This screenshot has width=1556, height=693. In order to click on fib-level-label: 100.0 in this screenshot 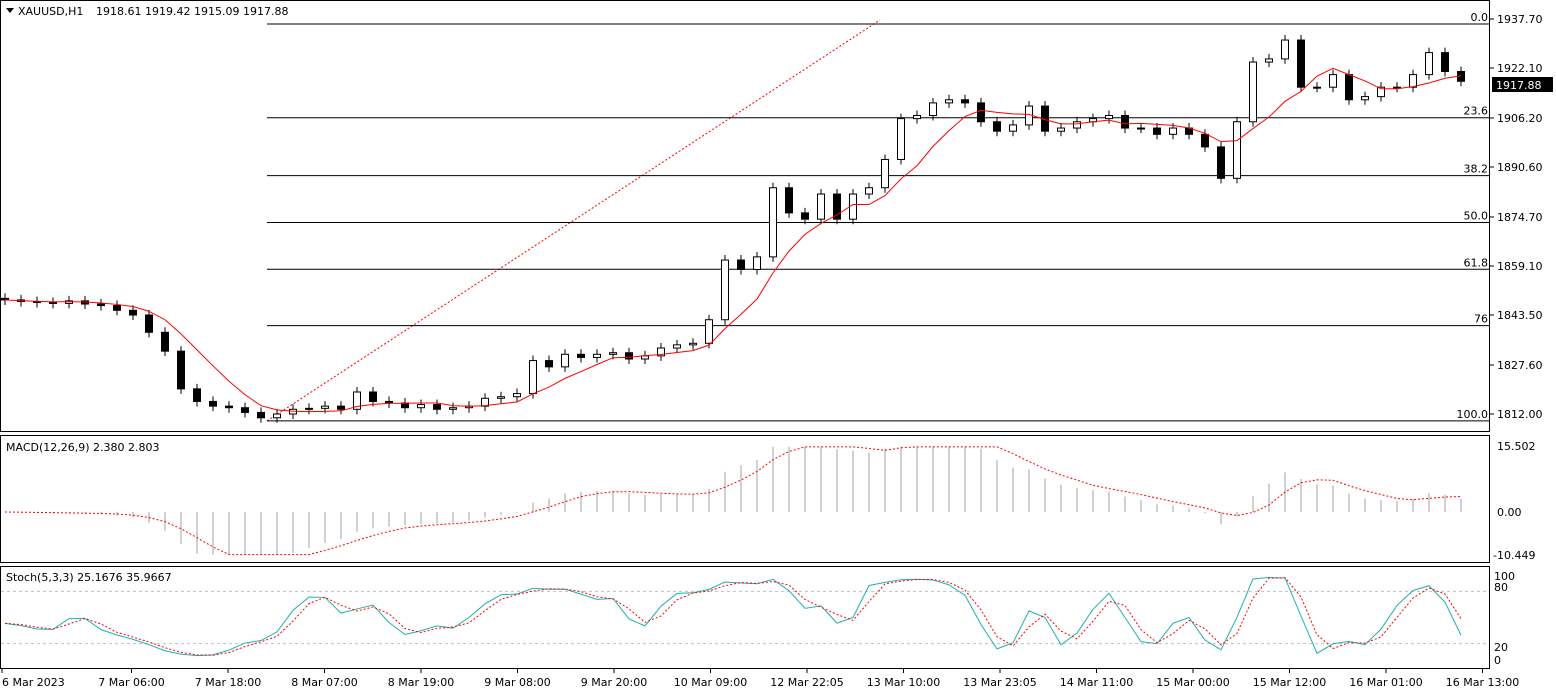, I will do `click(1473, 414)`.